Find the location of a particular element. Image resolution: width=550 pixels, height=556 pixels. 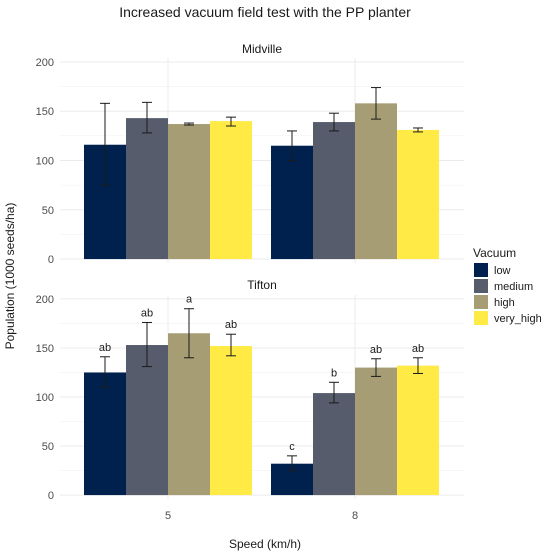

significance-label: c is located at coordinates (292, 447).